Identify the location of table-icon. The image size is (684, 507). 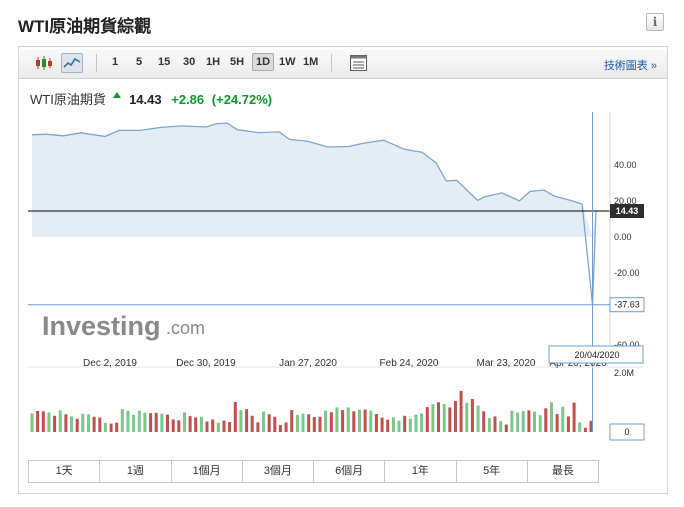
(360, 63).